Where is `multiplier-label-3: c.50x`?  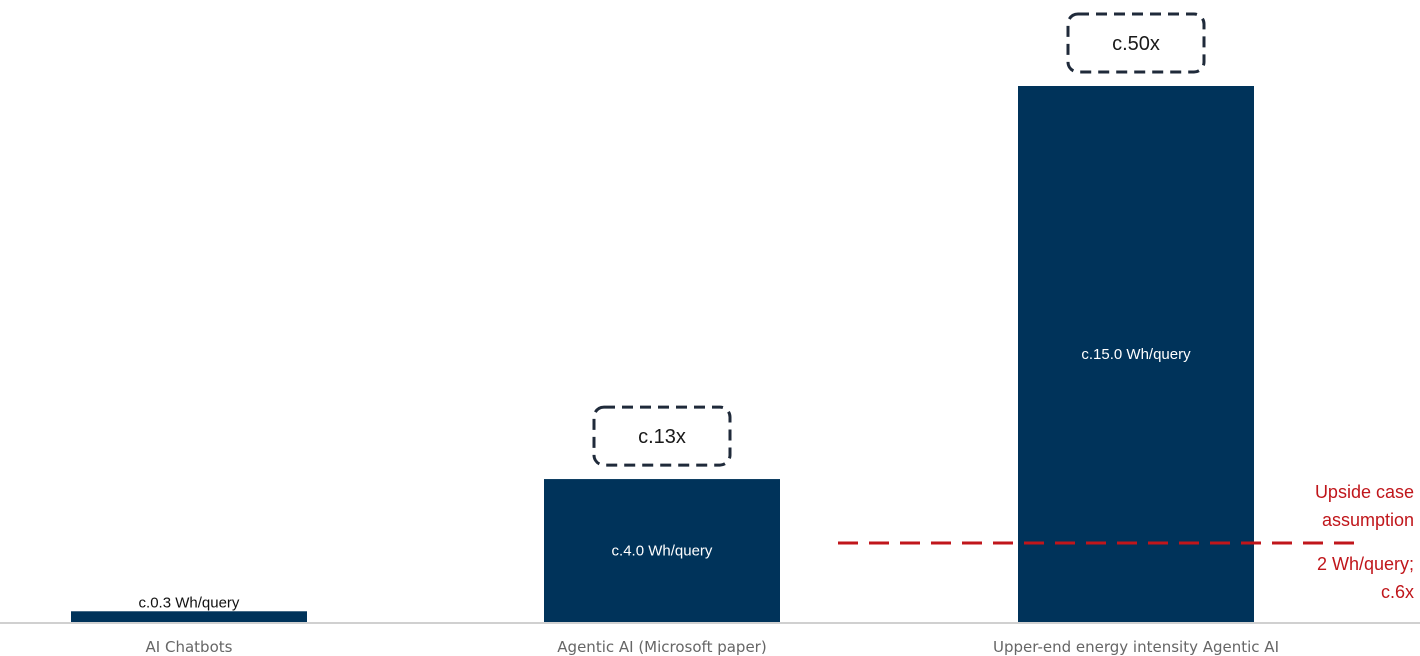 multiplier-label-3: c.50x is located at coordinates (1136, 44).